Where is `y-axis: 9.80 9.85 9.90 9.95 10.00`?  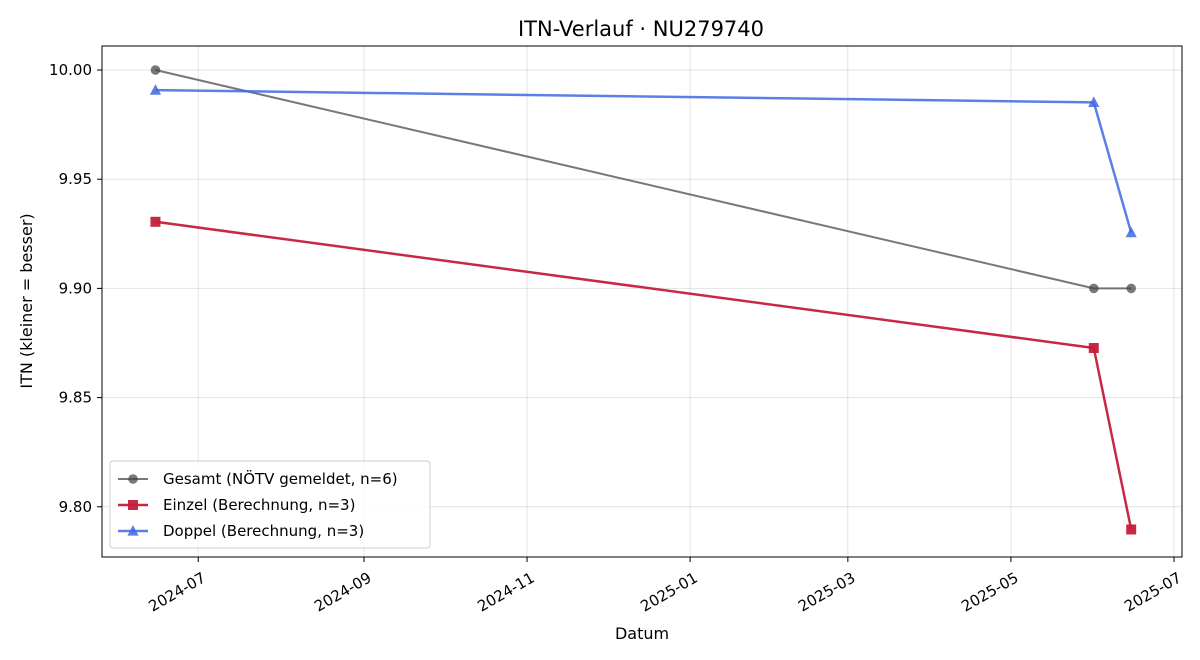 y-axis: 9.80 9.85 9.90 9.95 10.00 is located at coordinates (75, 288).